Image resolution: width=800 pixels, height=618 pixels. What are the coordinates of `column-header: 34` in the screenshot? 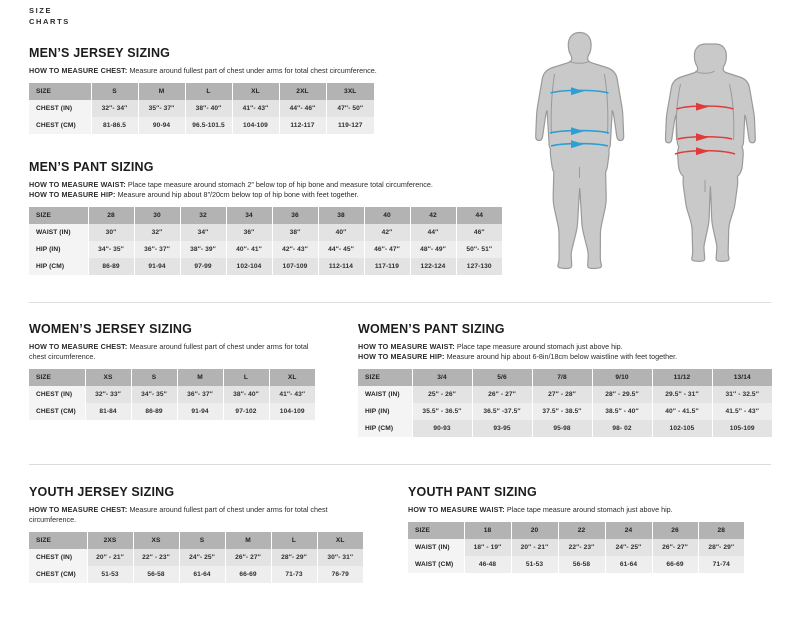 It's located at (249, 215).